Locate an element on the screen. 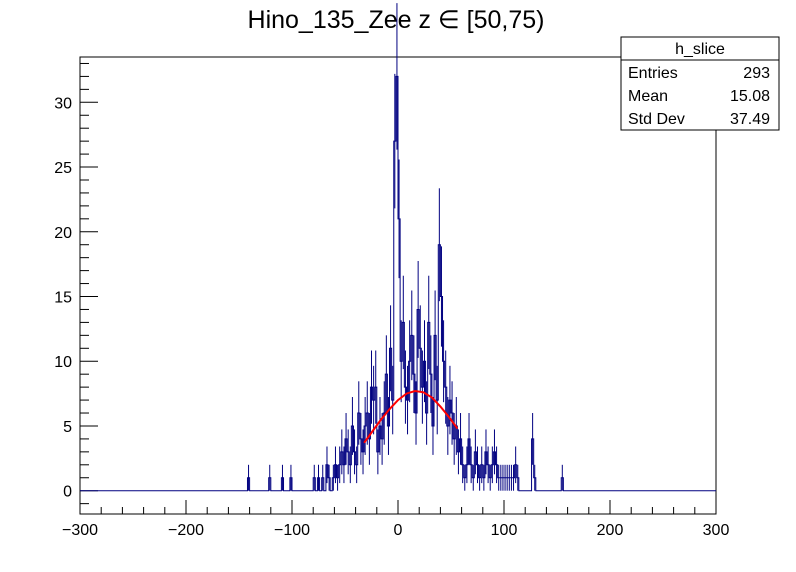 The height and width of the screenshot is (572, 796). x-tick-label: 300 is located at coordinates (716, 530).